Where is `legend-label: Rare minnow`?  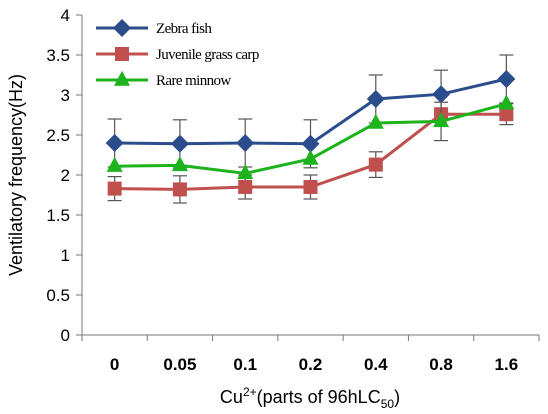
legend-label: Rare minnow is located at coordinates (193, 81).